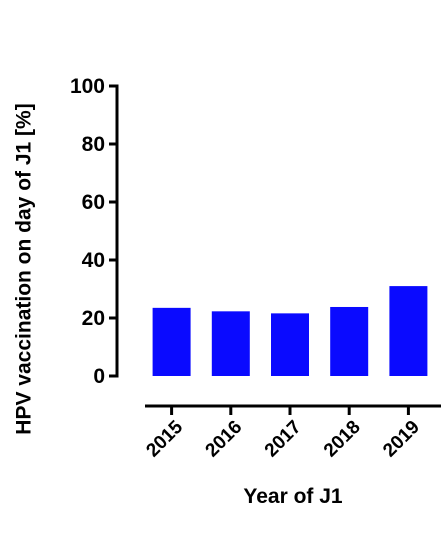 Image resolution: width=441 pixels, height=538 pixels. I want to click on y-tick-label: 40, so click(93, 260).